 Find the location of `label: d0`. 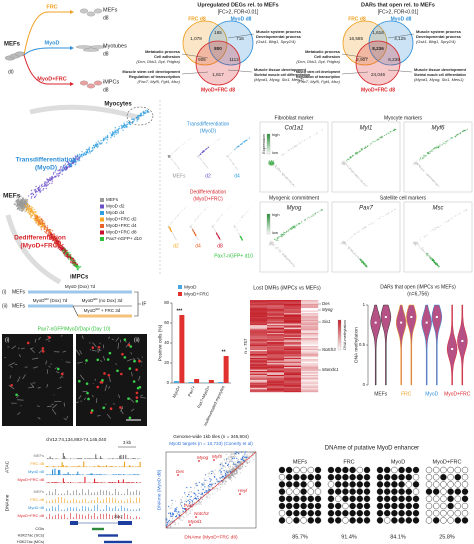

label: d0 is located at coordinates (11, 72).